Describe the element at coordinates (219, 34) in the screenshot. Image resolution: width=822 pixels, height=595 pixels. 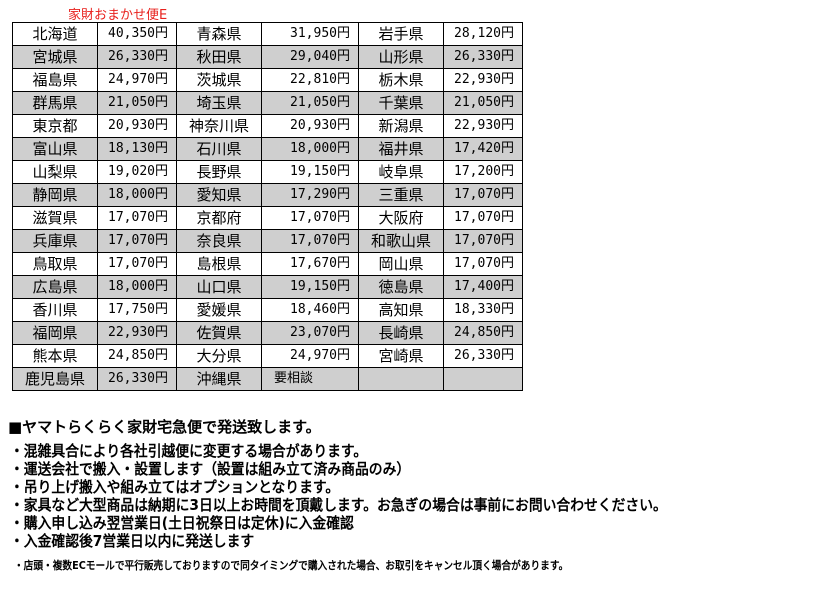
I see `prefecture-cell: 青森県` at that location.